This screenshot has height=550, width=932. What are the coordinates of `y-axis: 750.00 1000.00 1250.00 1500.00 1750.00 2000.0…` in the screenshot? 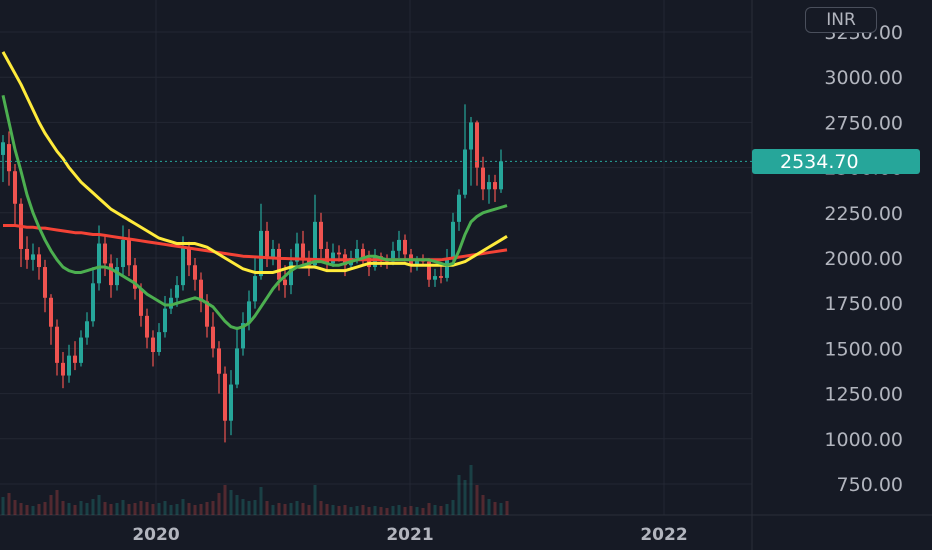 It's located at (863, 259).